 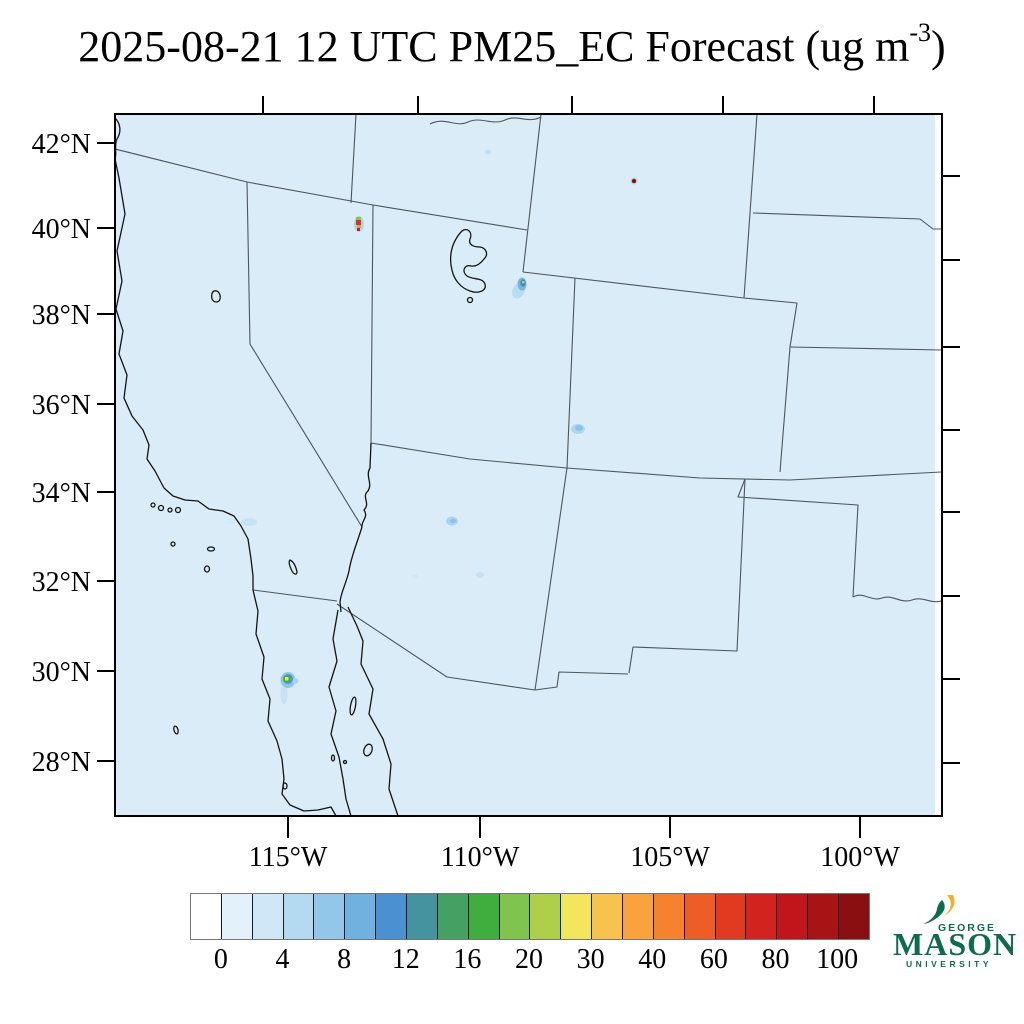 What do you see at coordinates (288, 857) in the screenshot?
I see `lon-tick-label: 115°W` at bounding box center [288, 857].